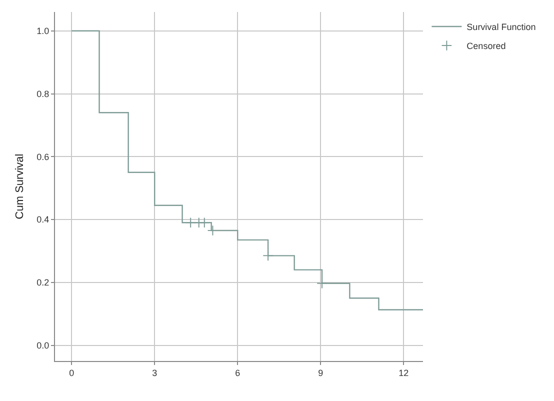  I want to click on x-tick-label: 6, so click(237, 373).